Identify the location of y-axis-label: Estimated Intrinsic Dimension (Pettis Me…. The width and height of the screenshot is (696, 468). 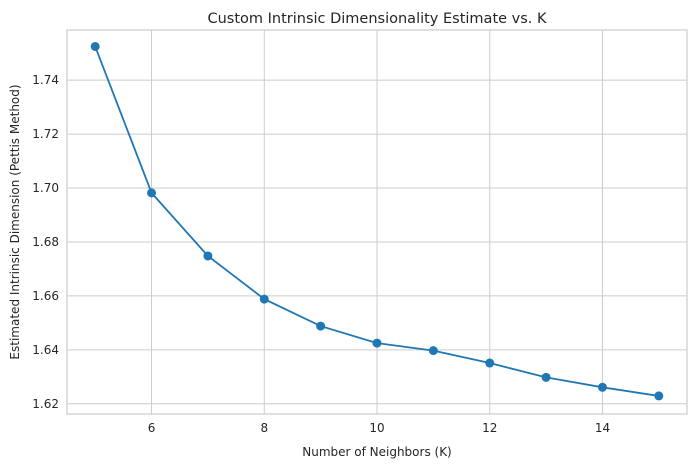
(15, 221).